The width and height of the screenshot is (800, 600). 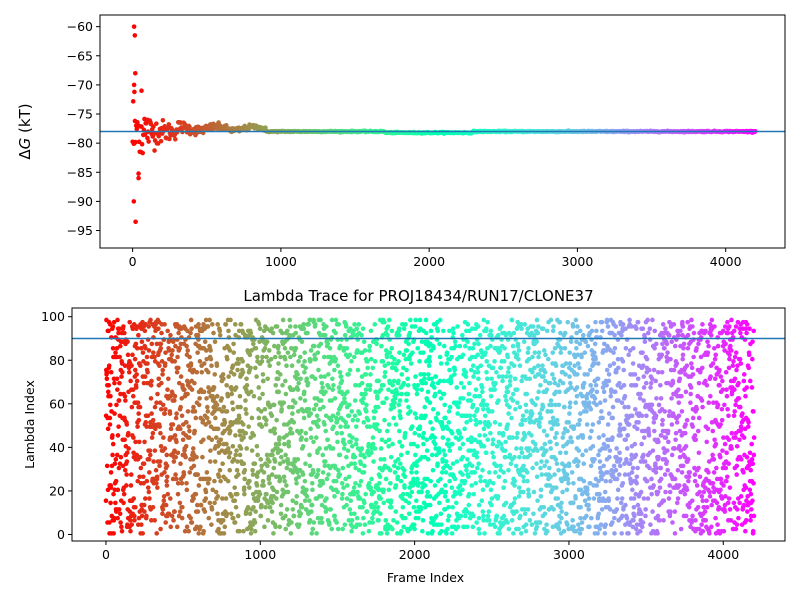 I want to click on y-tick--95: −95, so click(x=83, y=230).